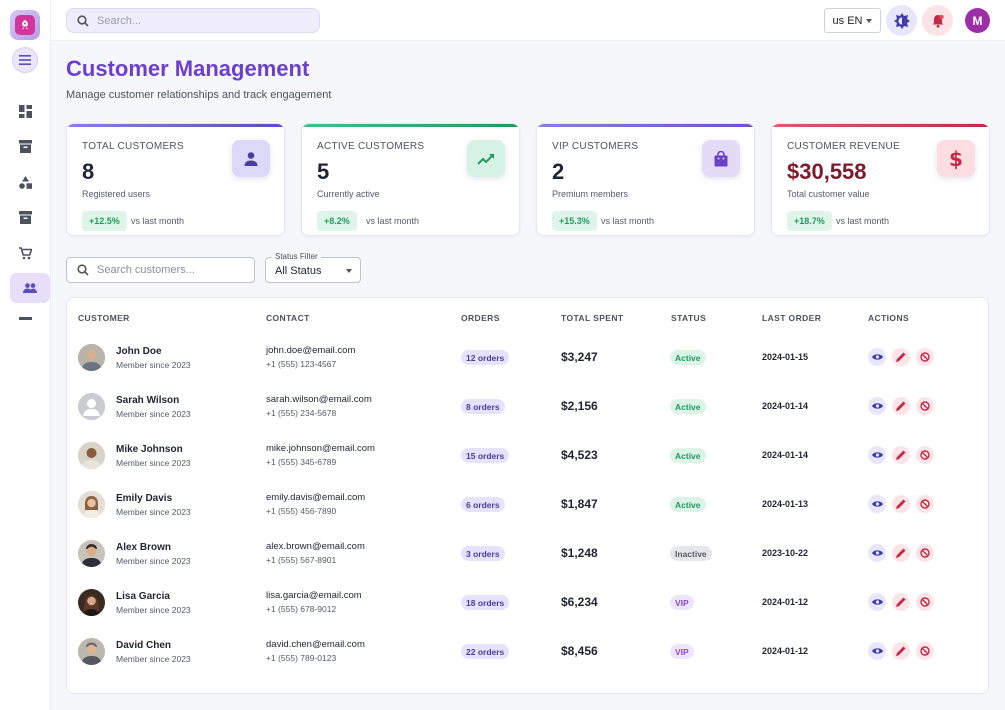  I want to click on customer-phone: +1 (555) 345-6789, so click(301, 462).